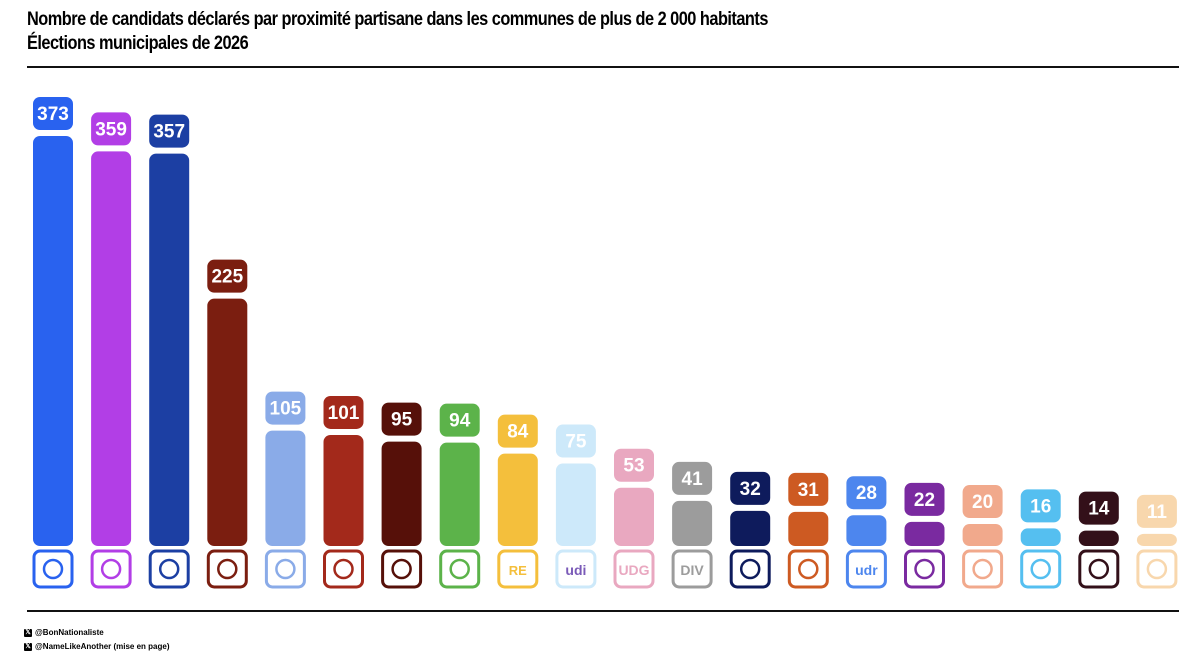 This screenshot has width=1199, height=664. I want to click on bar-group-18: 14, so click(1099, 540).